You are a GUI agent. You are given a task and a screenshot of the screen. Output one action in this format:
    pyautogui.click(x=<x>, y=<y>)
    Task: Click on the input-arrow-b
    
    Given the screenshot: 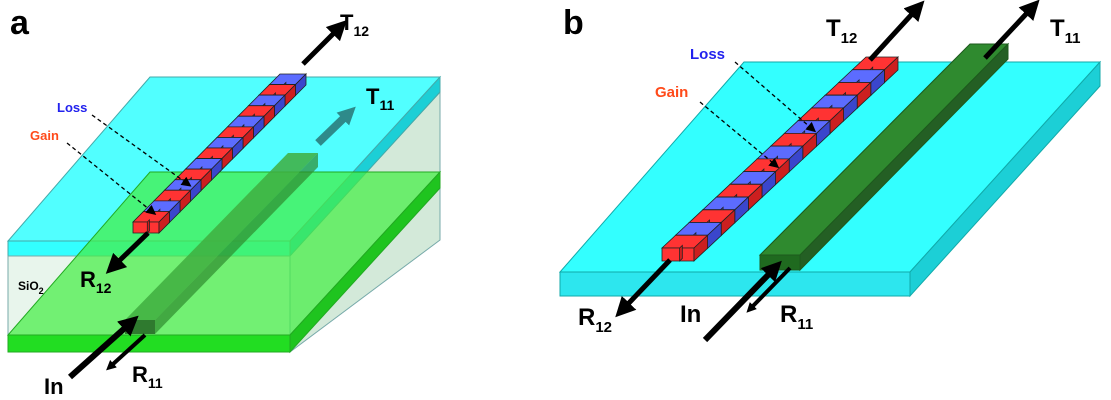 What is the action you would take?
    pyautogui.click(x=742, y=301)
    